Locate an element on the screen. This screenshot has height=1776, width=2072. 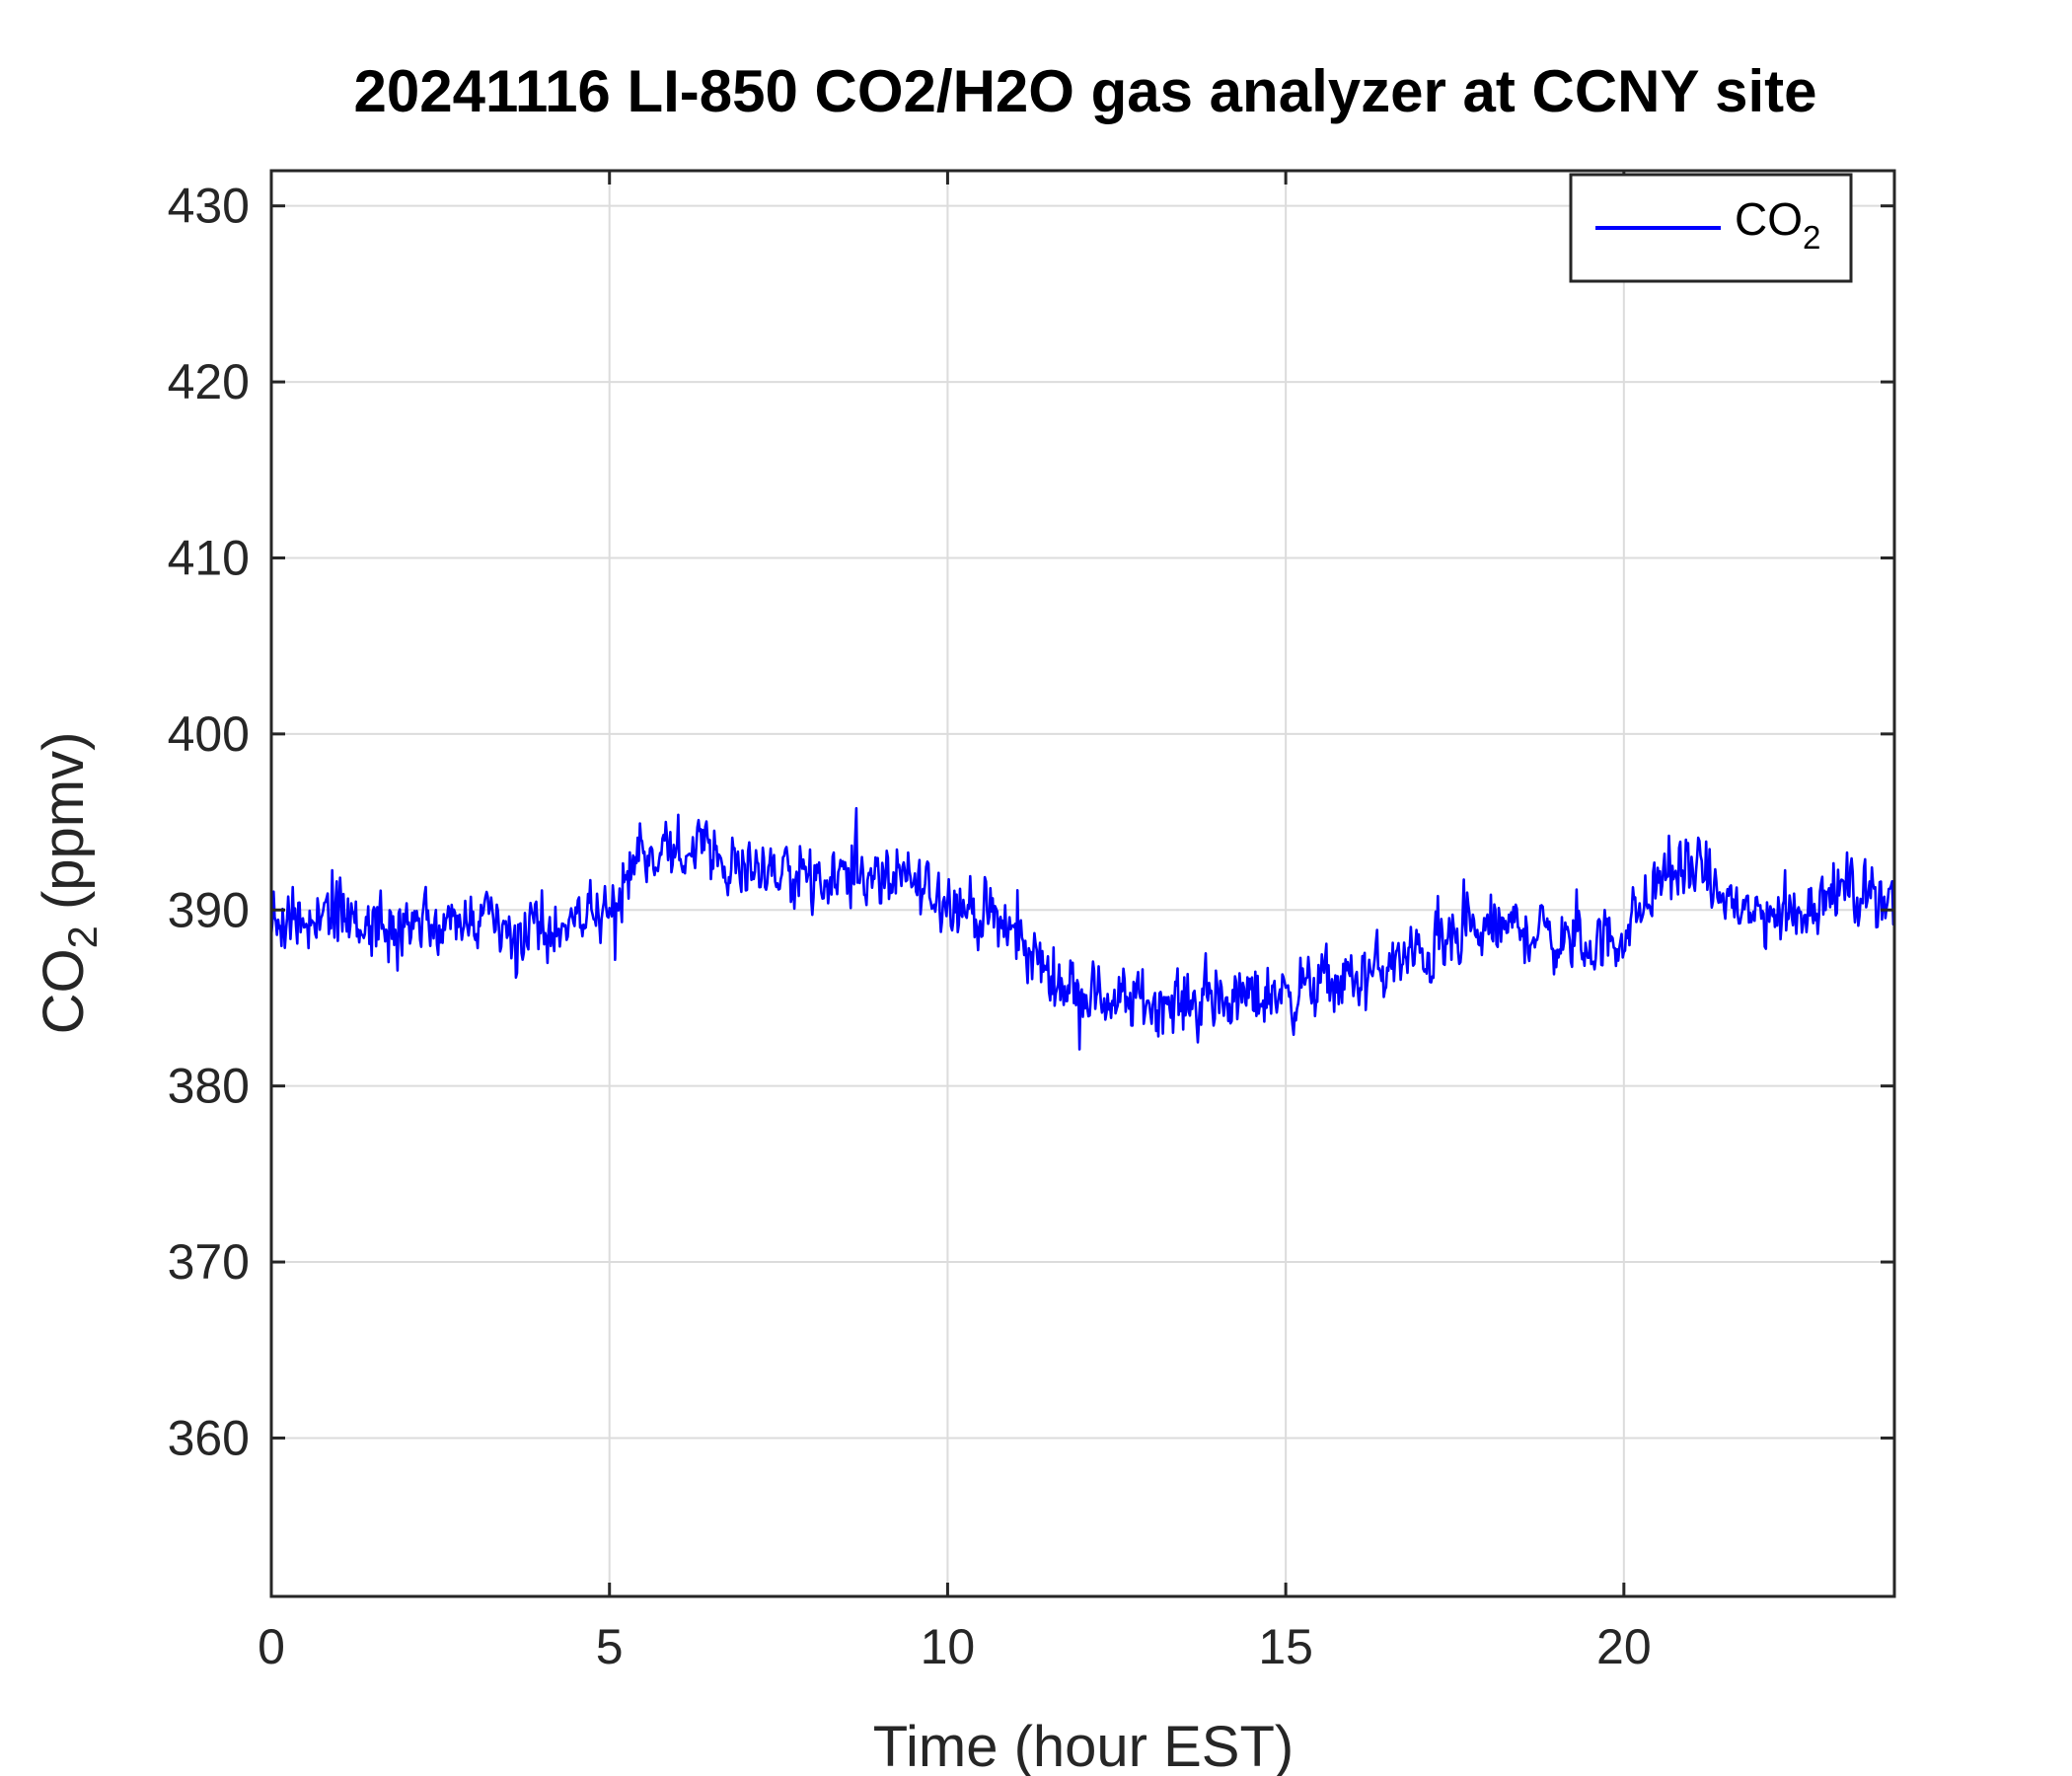
x-tick-label-20: 20 is located at coordinates (1624, 1647).